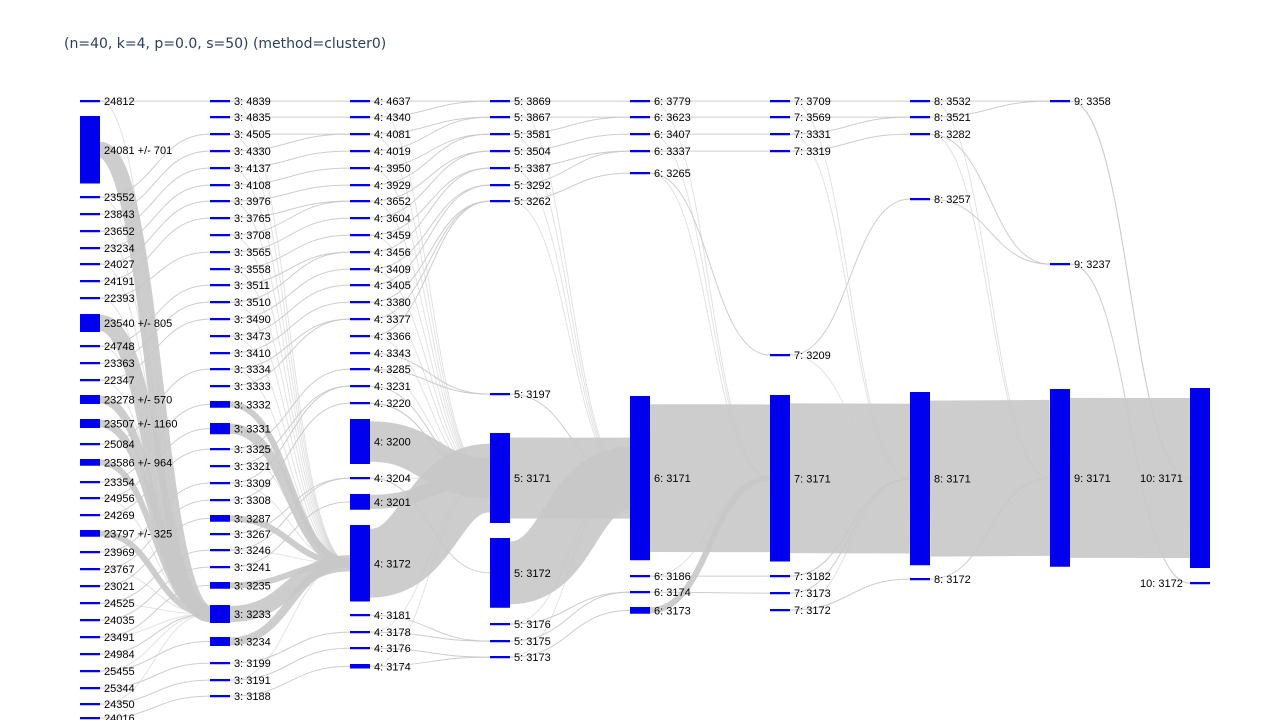  Describe the element at coordinates (252, 354) in the screenshot. I see `node-label: 3: 3410` at that location.